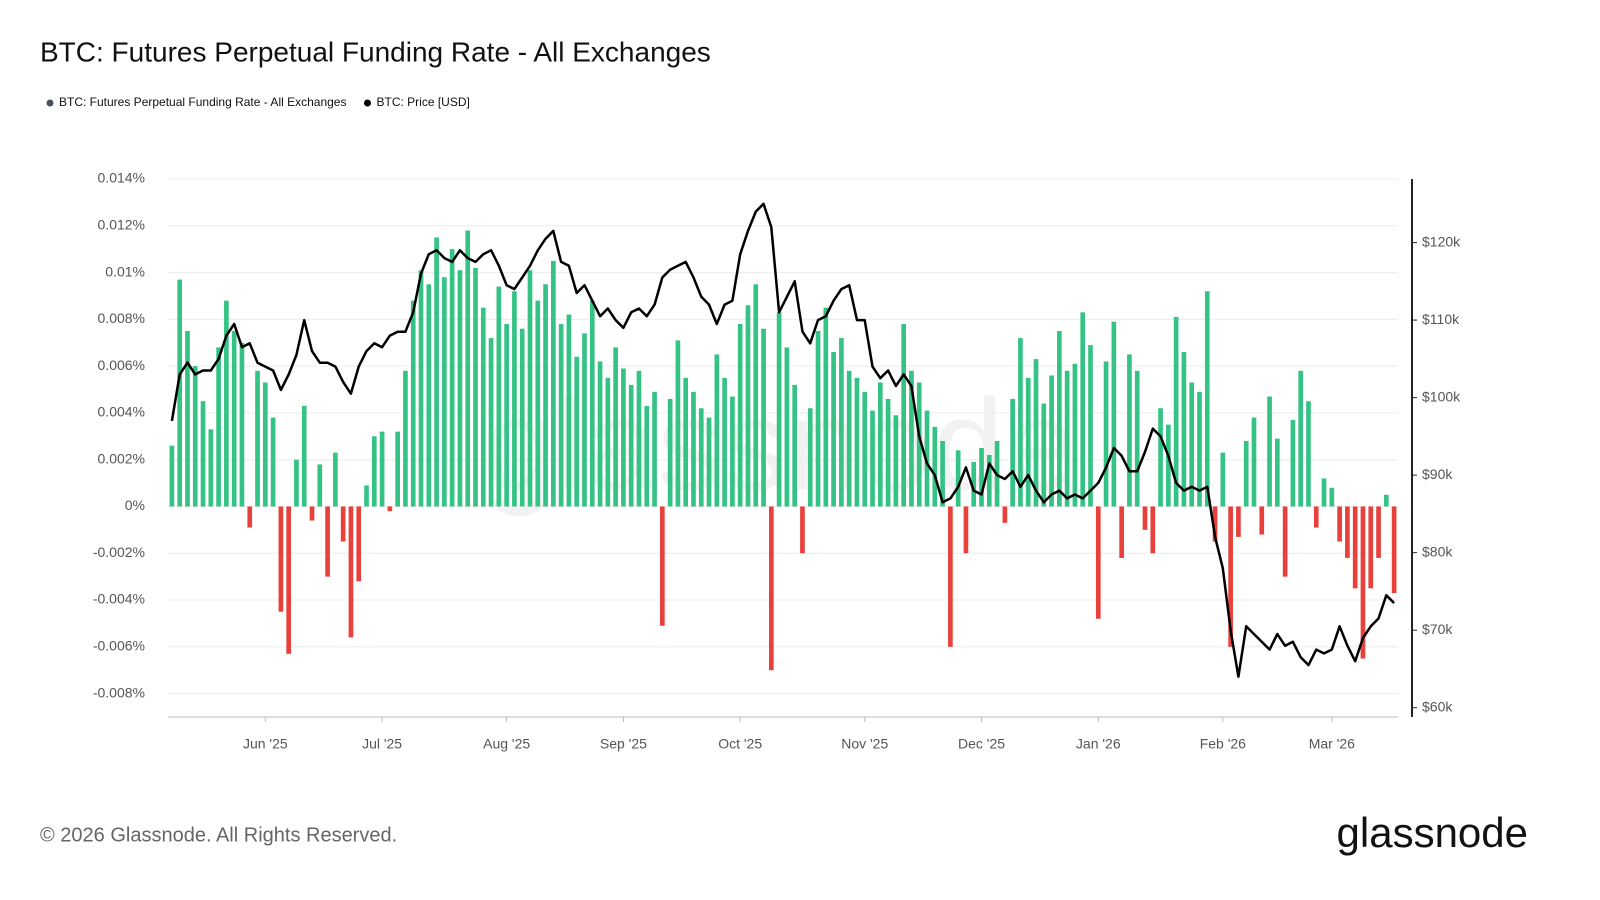 This screenshot has height=900, width=1600. What do you see at coordinates (265, 744) in the screenshot?
I see `x-tick-label: Jun '25` at bounding box center [265, 744].